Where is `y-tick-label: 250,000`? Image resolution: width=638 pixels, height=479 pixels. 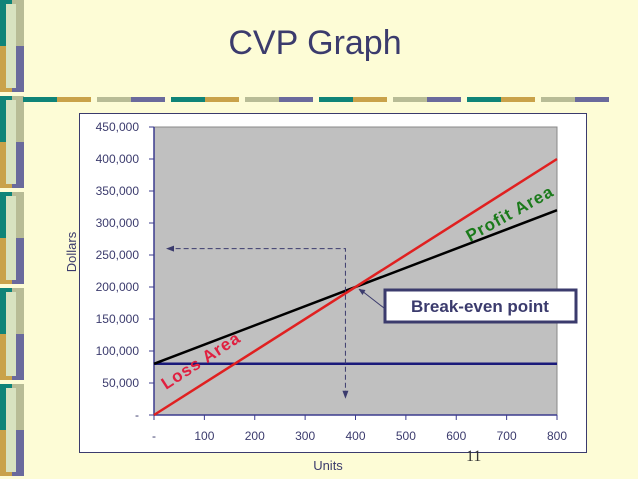 y-tick-label: 250,000 is located at coordinates (118, 255).